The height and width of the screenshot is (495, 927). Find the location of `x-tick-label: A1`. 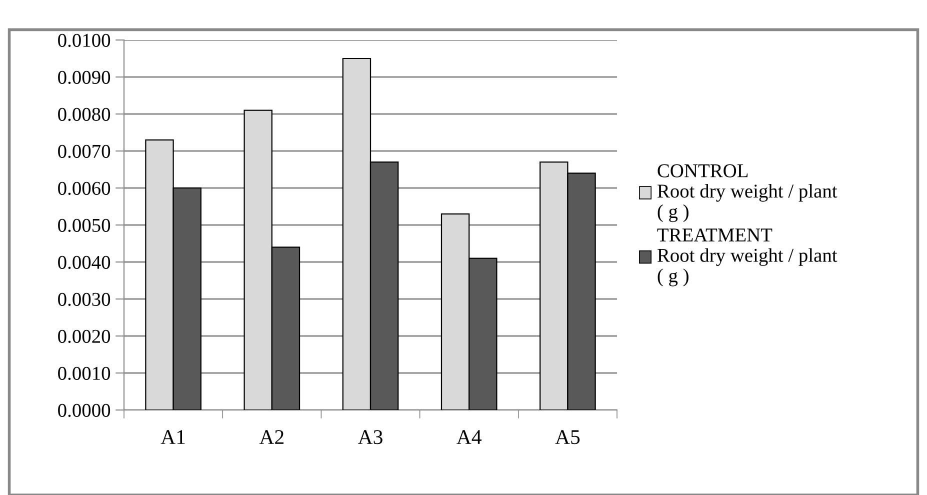

x-tick-label: A1 is located at coordinates (172, 437).